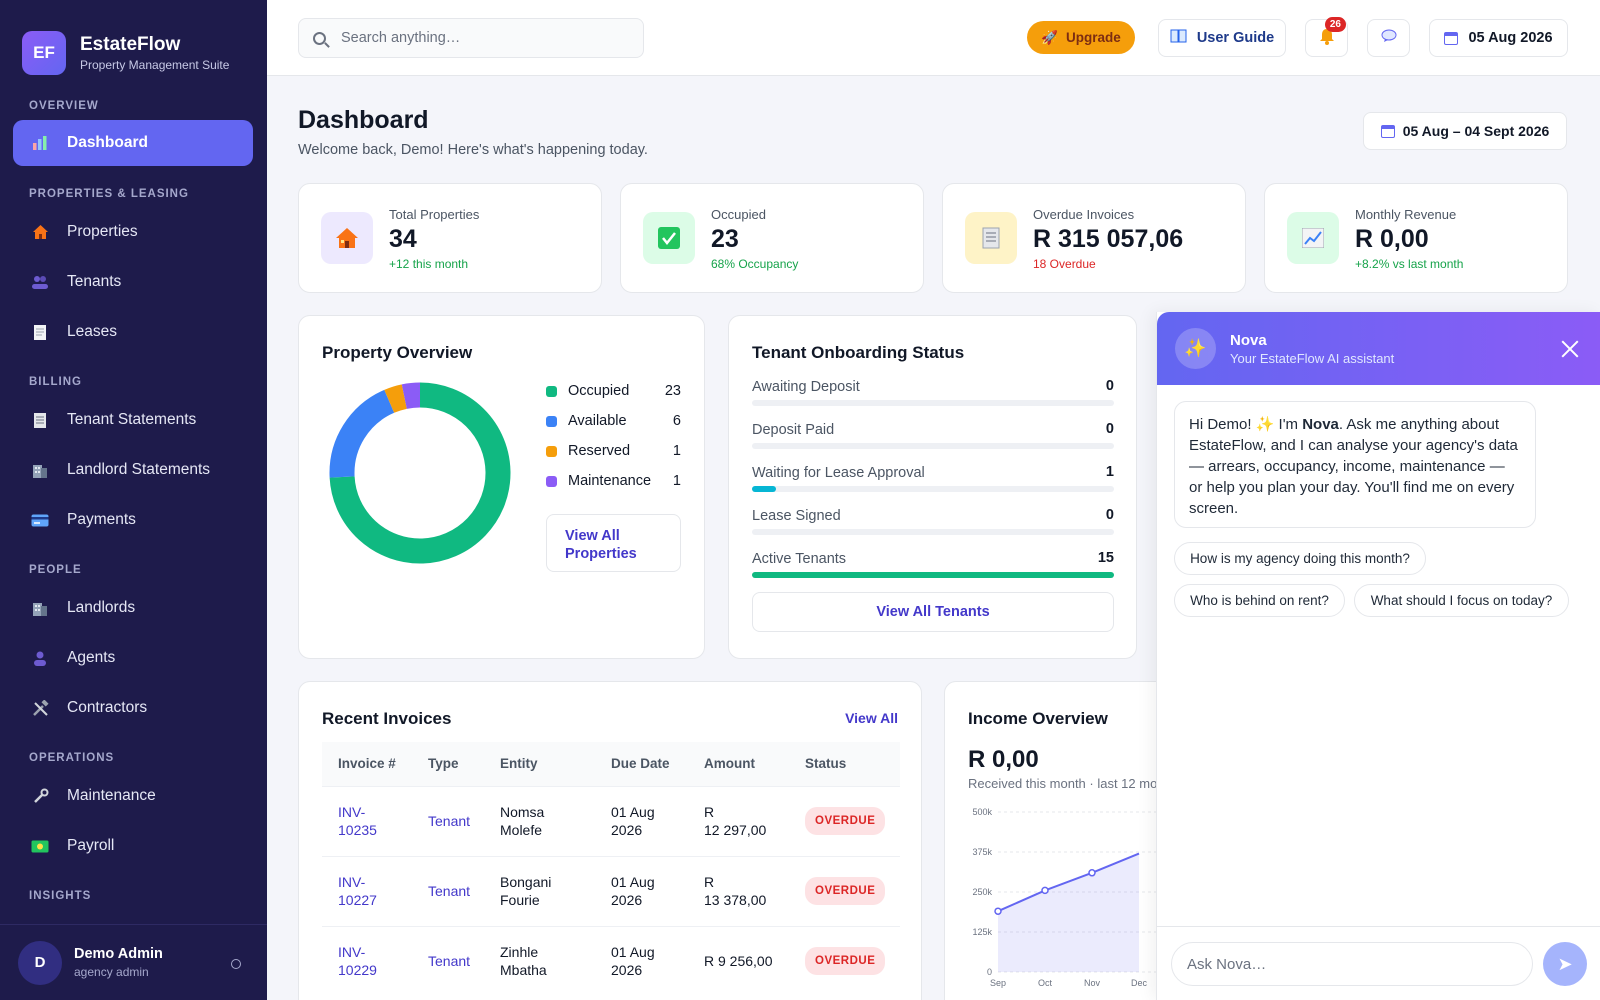  Describe the element at coordinates (641, 820) in the screenshot. I see `invoice-due-date: 01 Aug 2026` at that location.